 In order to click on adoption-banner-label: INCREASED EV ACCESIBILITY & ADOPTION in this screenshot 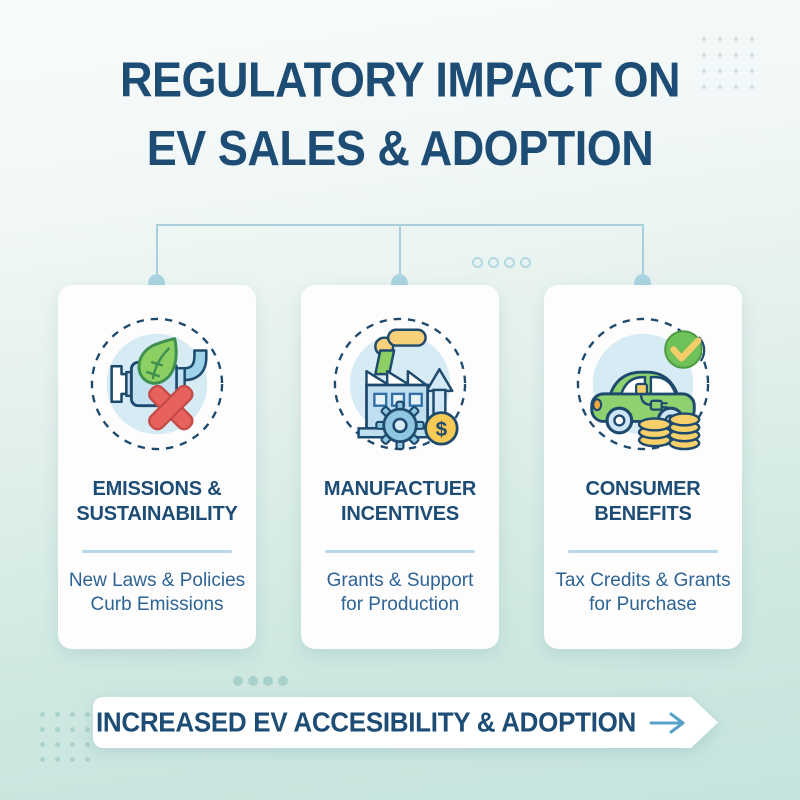, I will do `click(366, 722)`.